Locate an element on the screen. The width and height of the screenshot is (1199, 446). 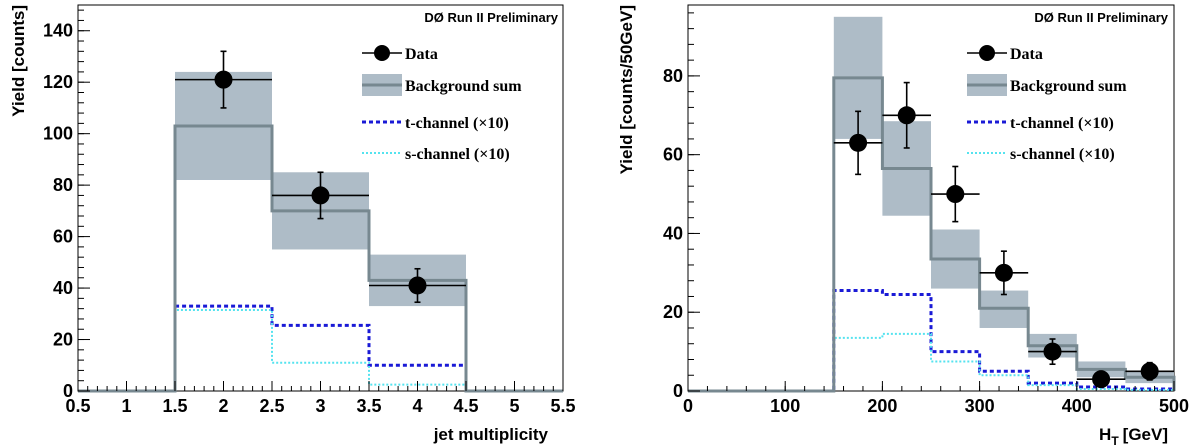
x-tick-label: 4.5 is located at coordinates (465, 406).